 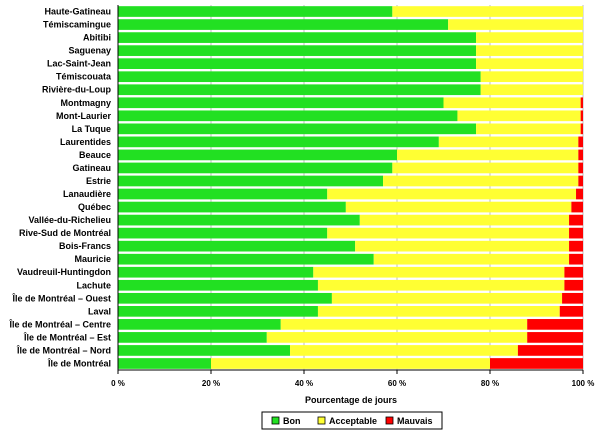 What do you see at coordinates (79, 362) in the screenshot?
I see `category-label: Île de Montréal` at bounding box center [79, 362].